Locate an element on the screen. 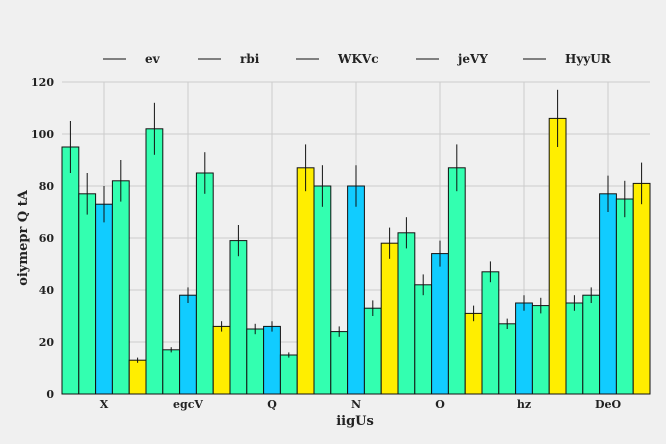  y-axis-label: oiymepr Q tA is located at coordinates (23, 237).